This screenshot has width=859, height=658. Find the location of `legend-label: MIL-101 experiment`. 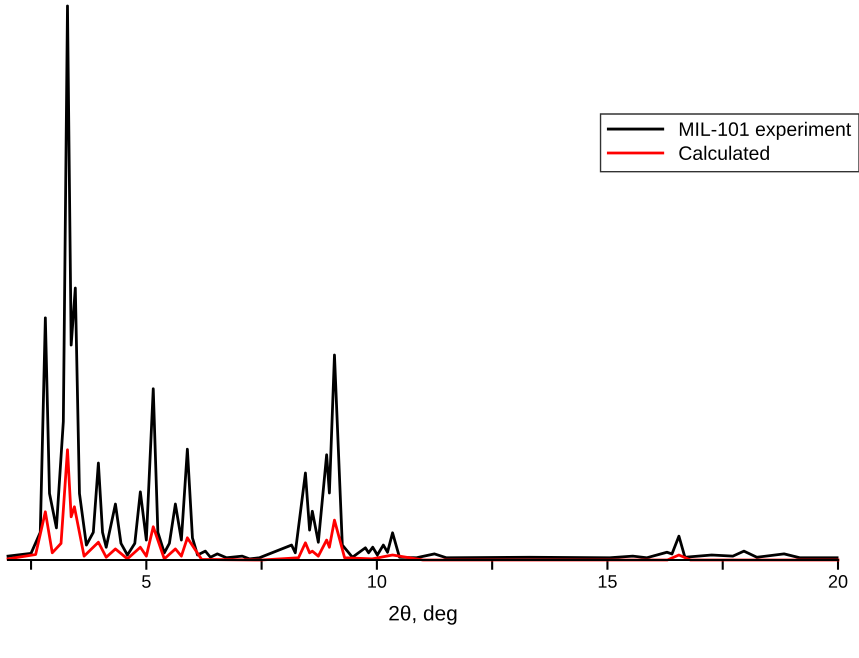

legend-label: MIL-101 experiment is located at coordinates (766, 131).